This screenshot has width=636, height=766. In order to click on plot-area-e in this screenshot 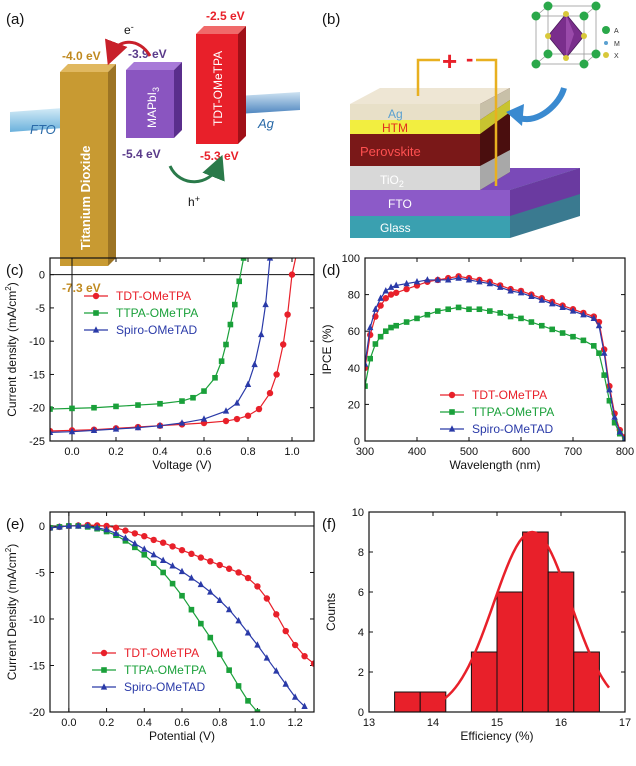, I will do `click(182, 616)`.